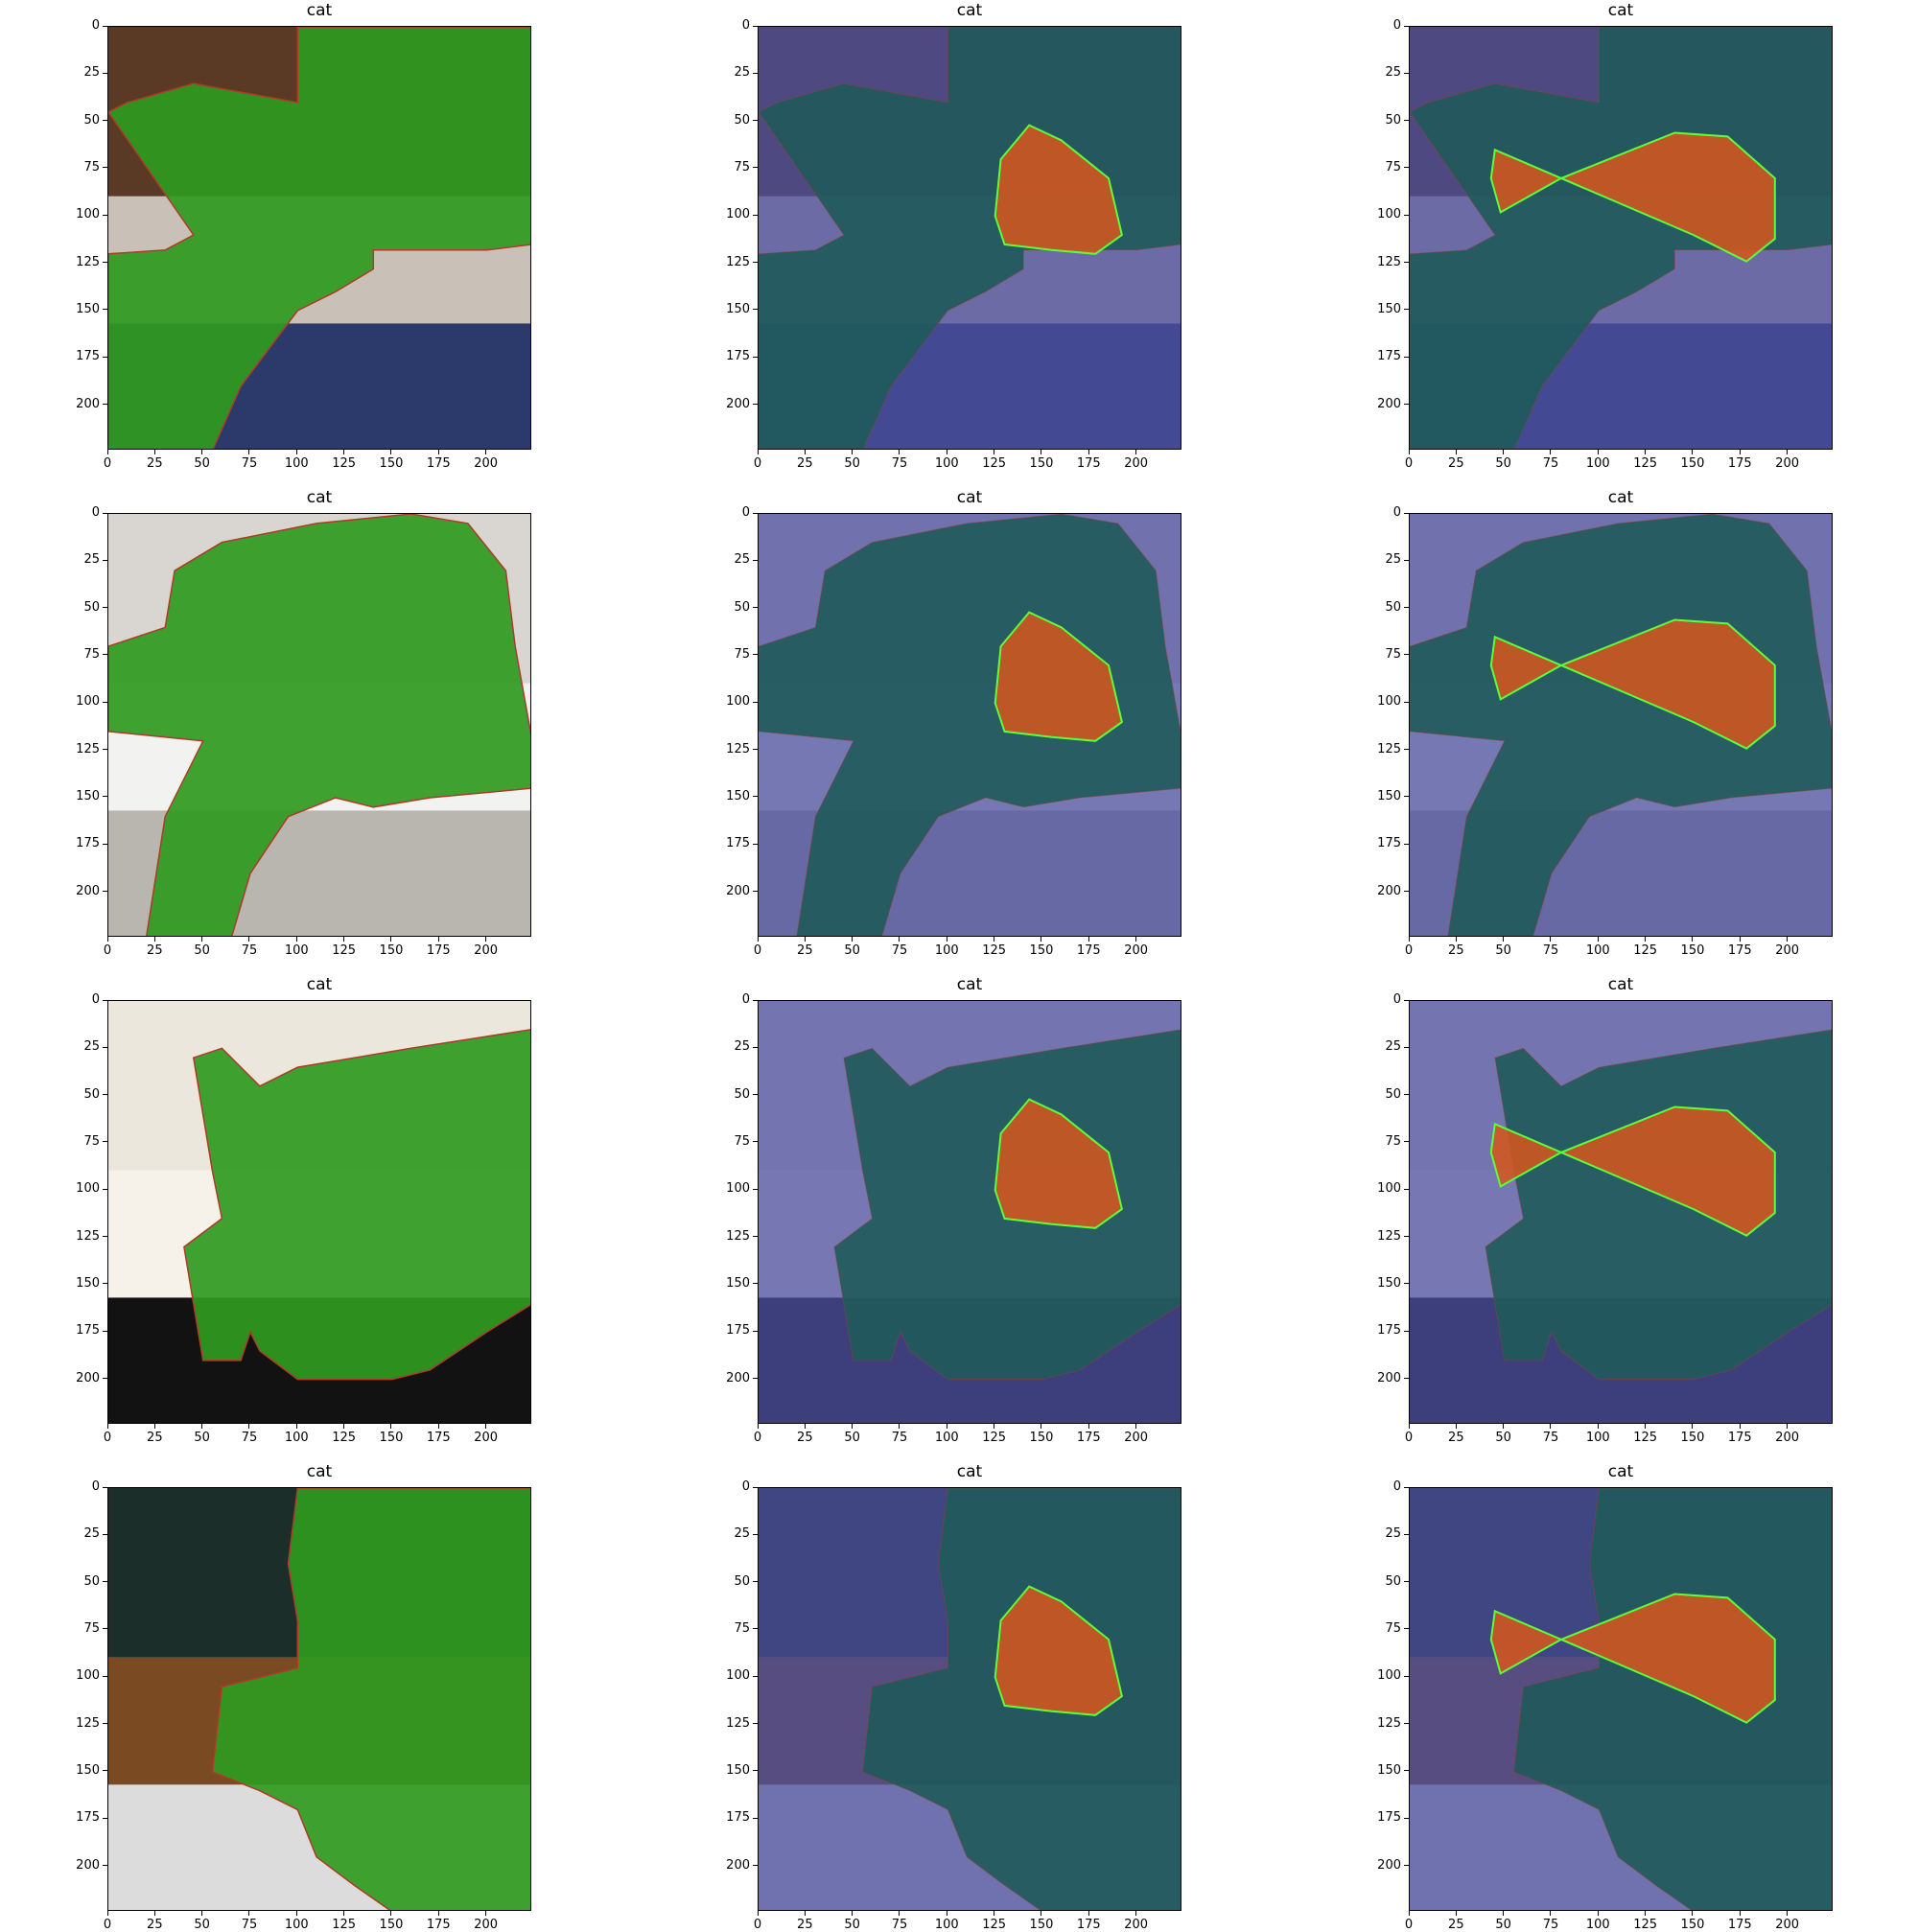 The width and height of the screenshot is (1918, 1932). Describe the element at coordinates (1088, 1438) in the screenshot. I see `x-tick-label: 175` at that location.